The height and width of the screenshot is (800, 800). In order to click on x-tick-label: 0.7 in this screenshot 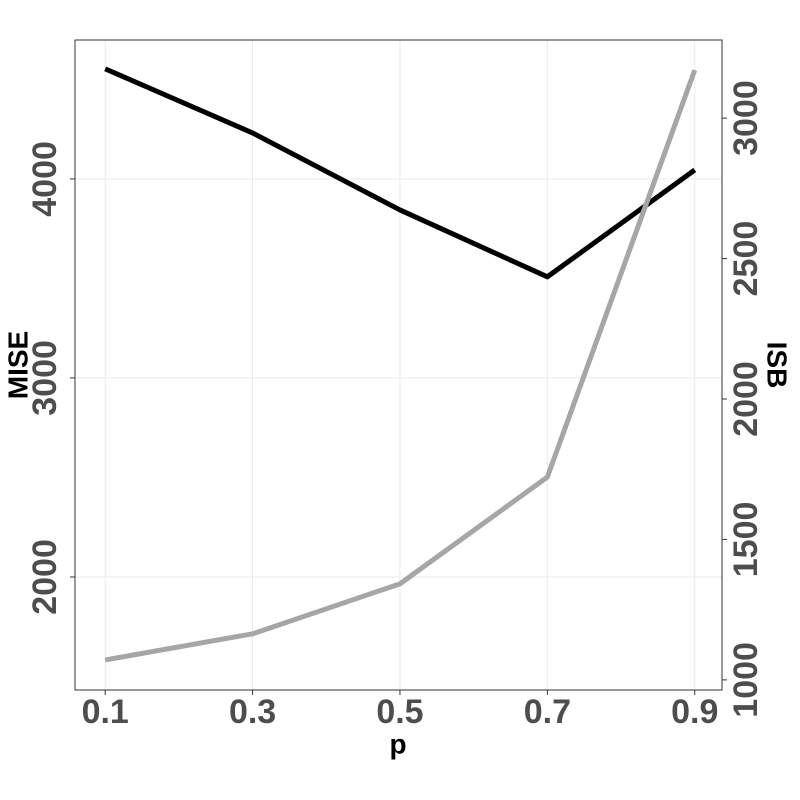, I will do `click(547, 712)`.